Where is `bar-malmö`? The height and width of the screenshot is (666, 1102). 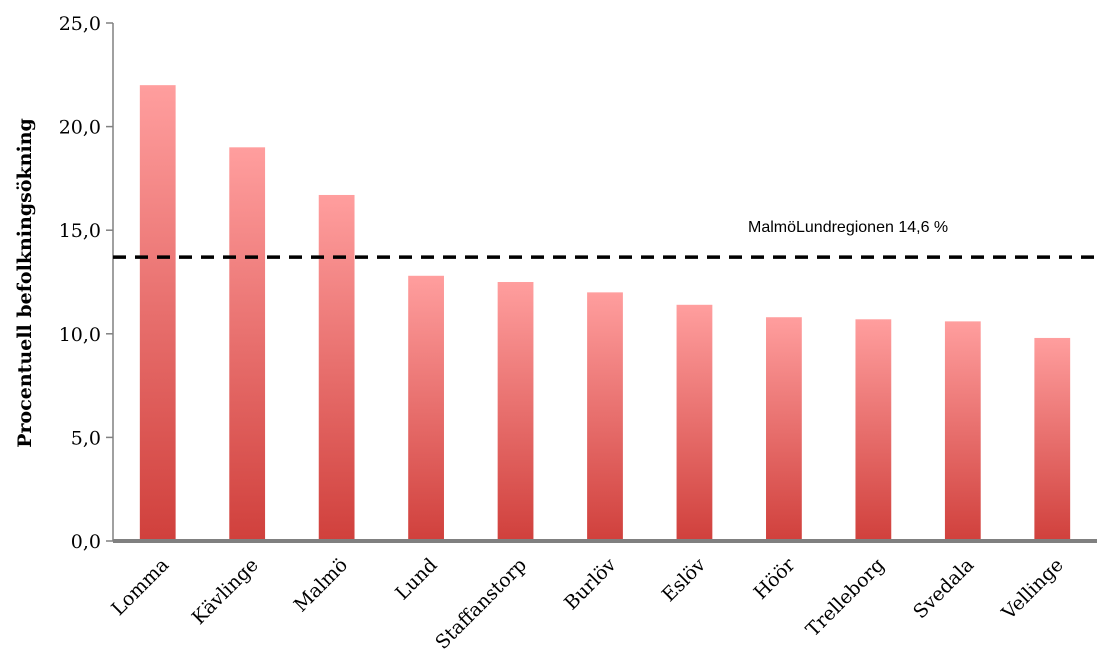
bar-malmö is located at coordinates (336, 367).